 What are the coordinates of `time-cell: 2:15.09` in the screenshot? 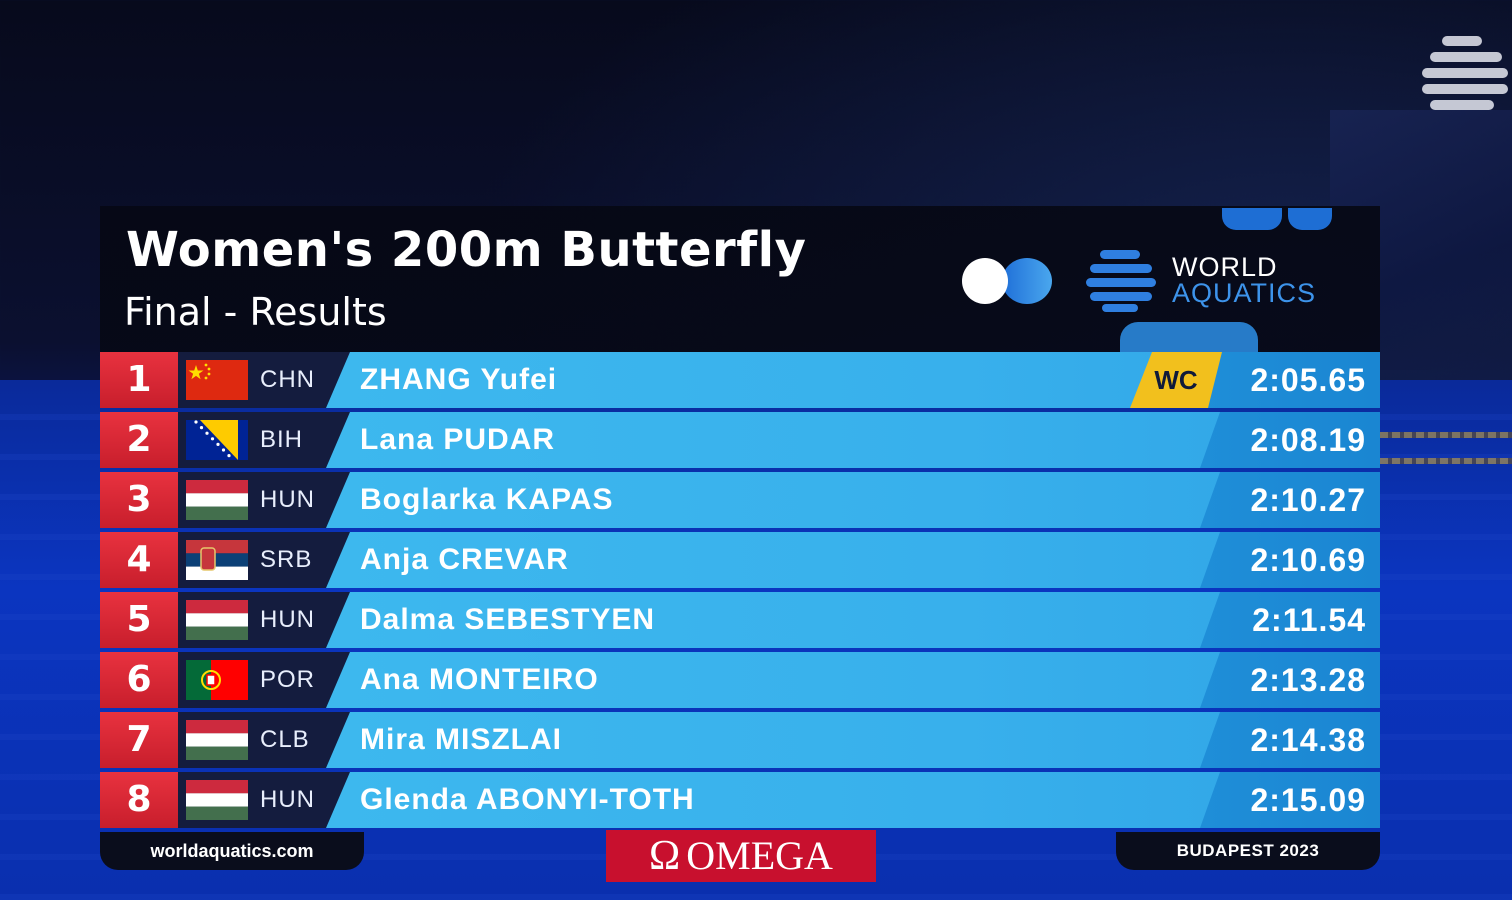 It's located at (1290, 800).